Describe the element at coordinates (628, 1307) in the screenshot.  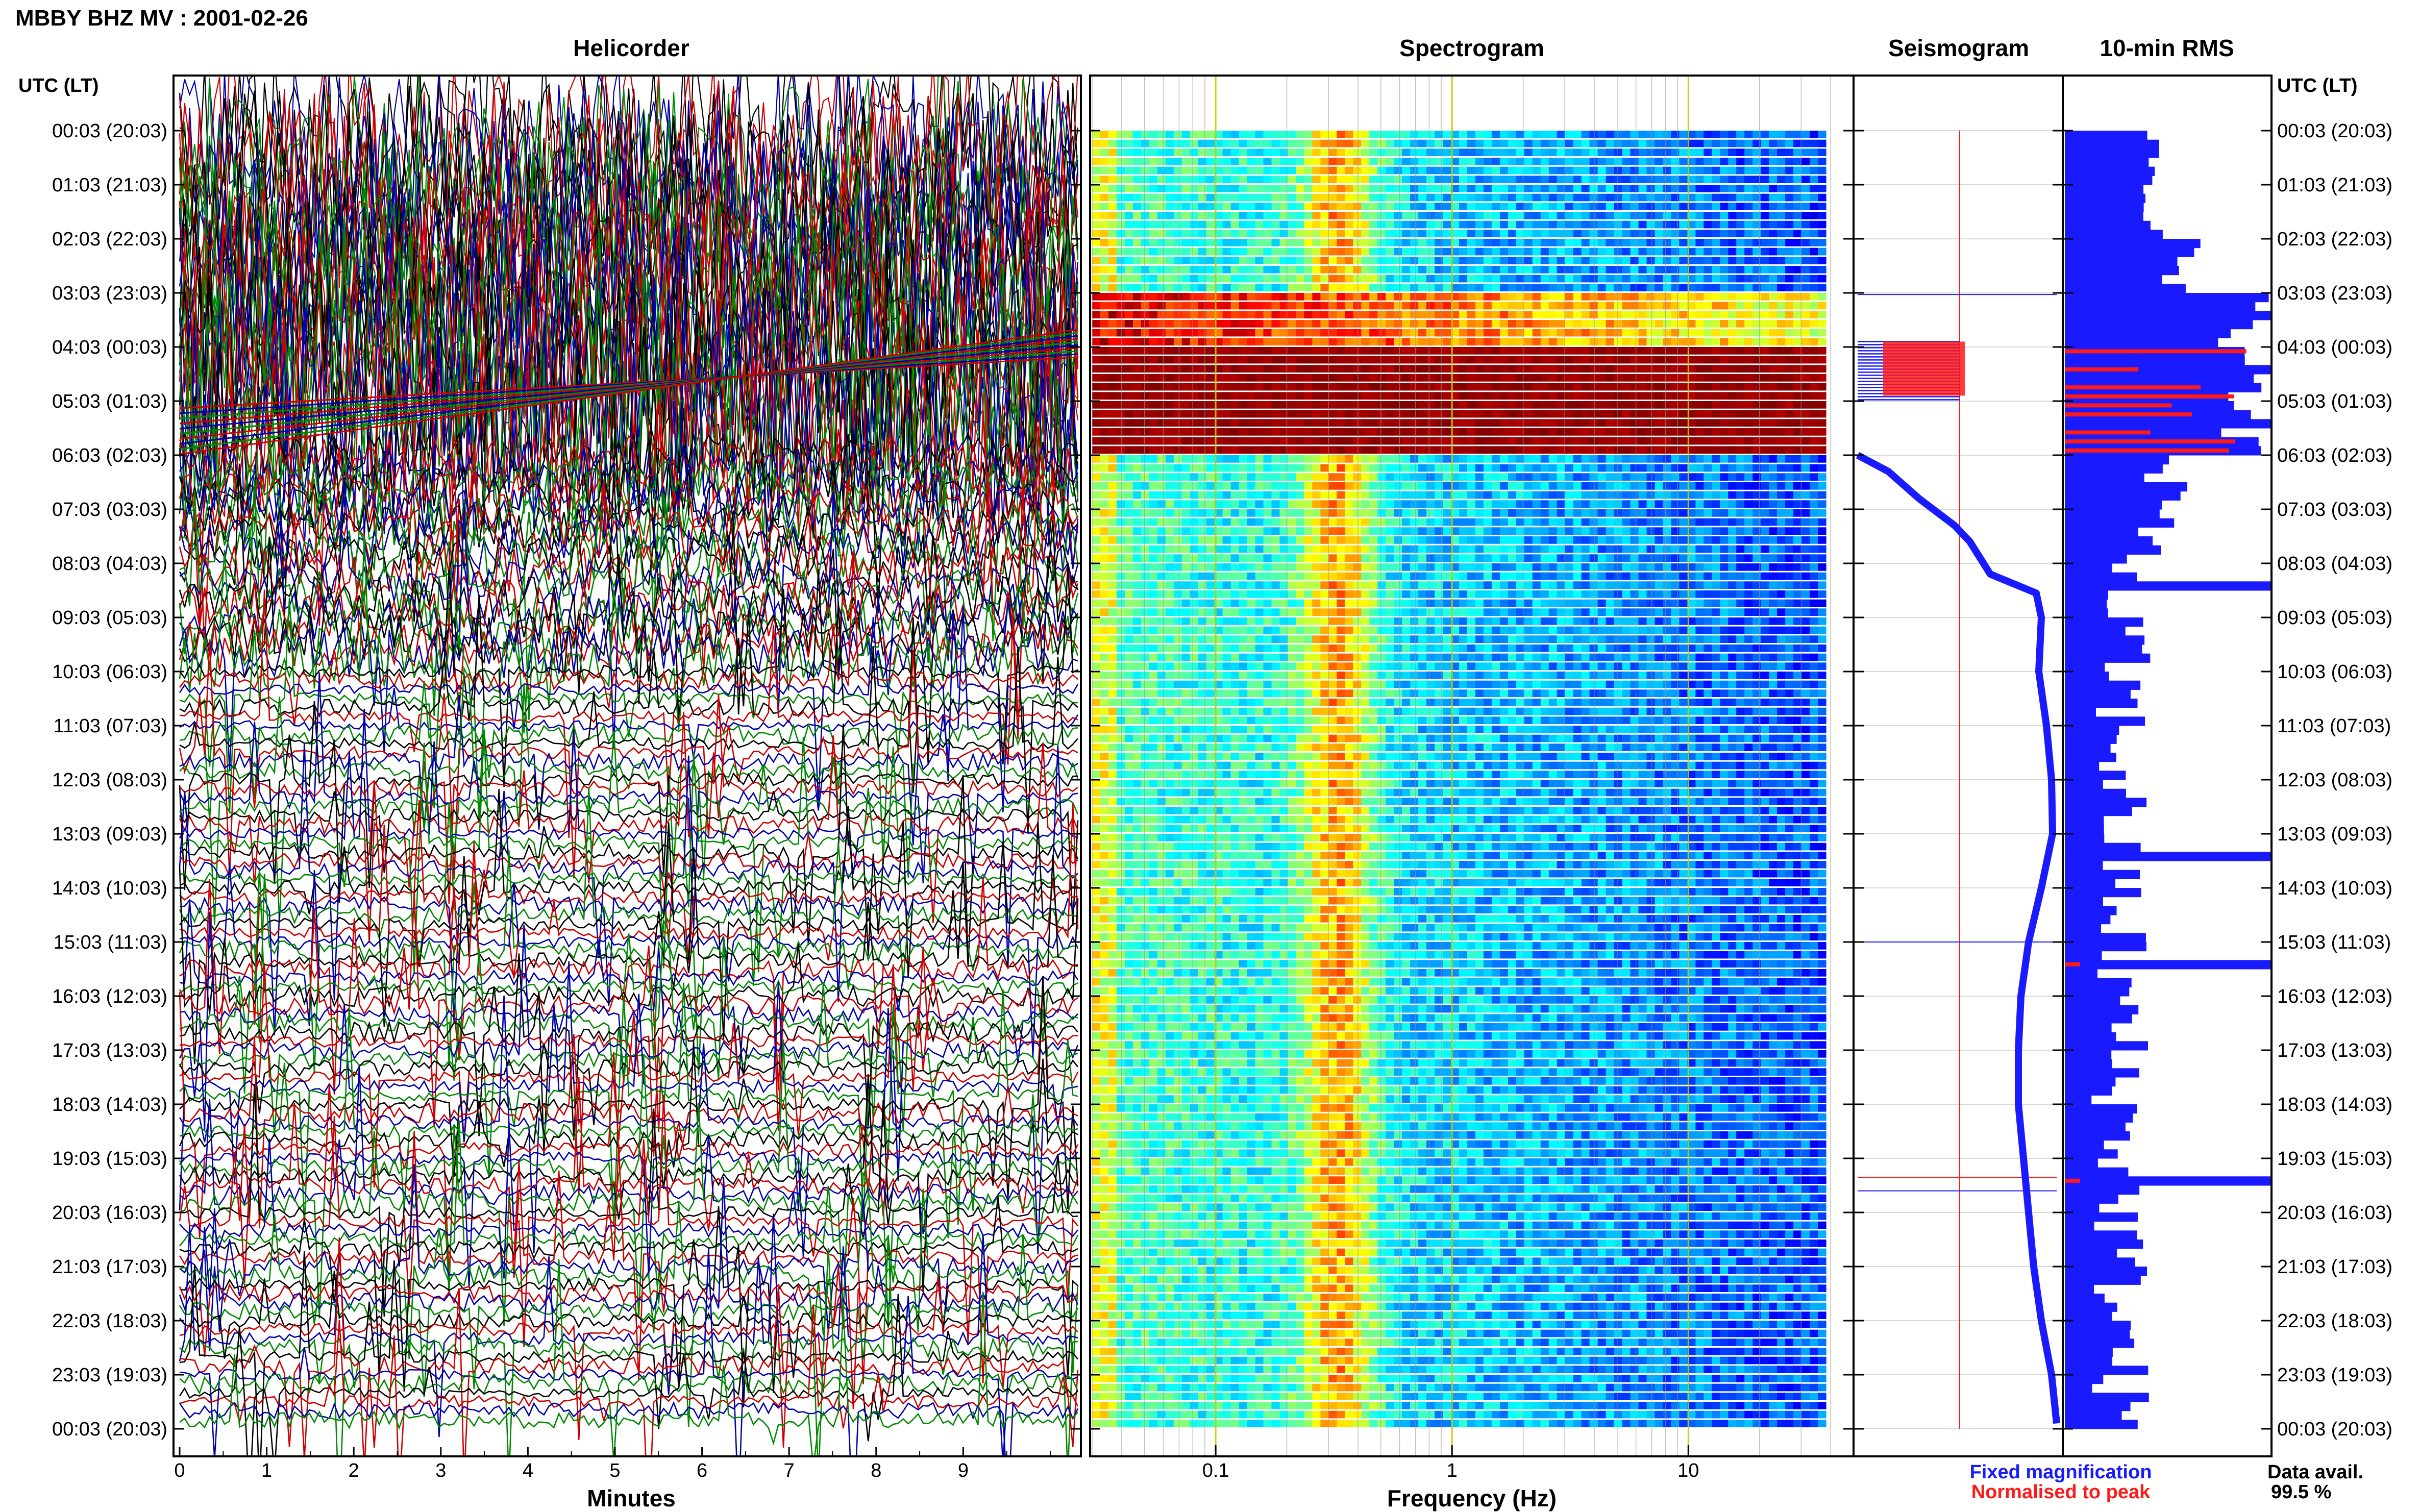
I see `helicorder-trace` at that location.